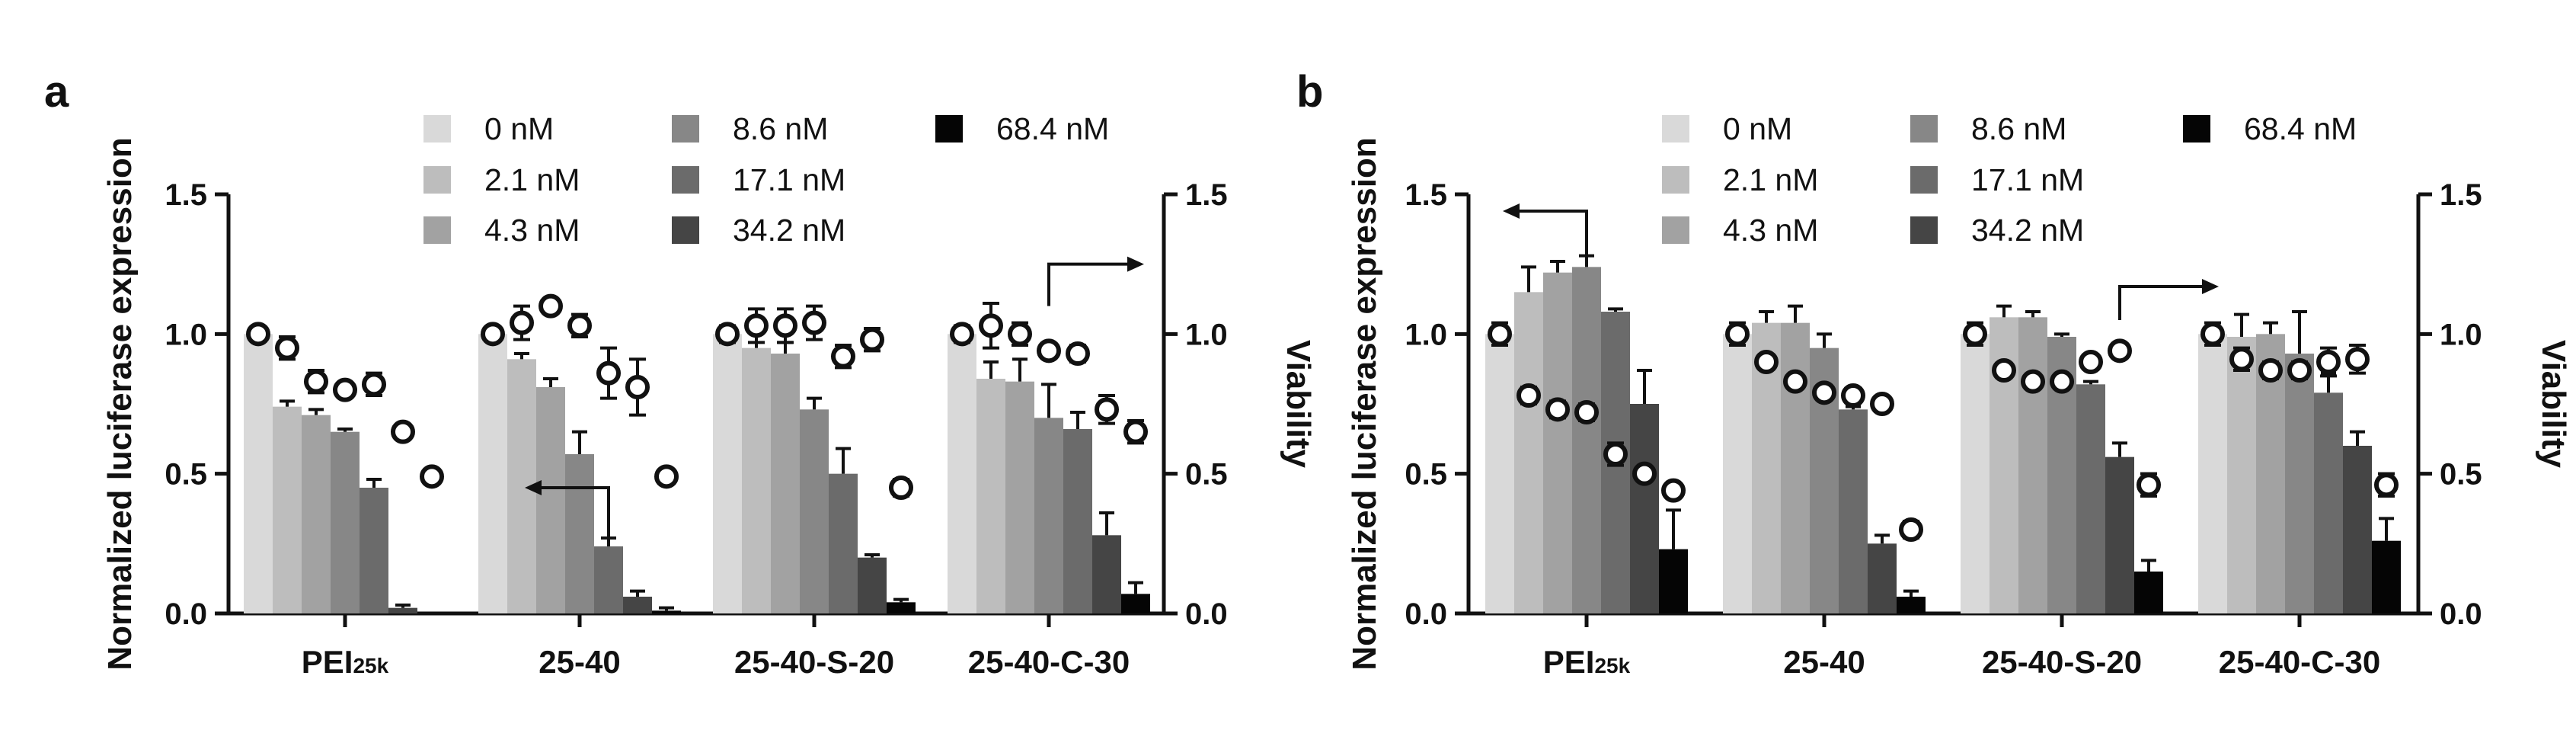  I want to click on panel-letter: b, so click(1310, 92).